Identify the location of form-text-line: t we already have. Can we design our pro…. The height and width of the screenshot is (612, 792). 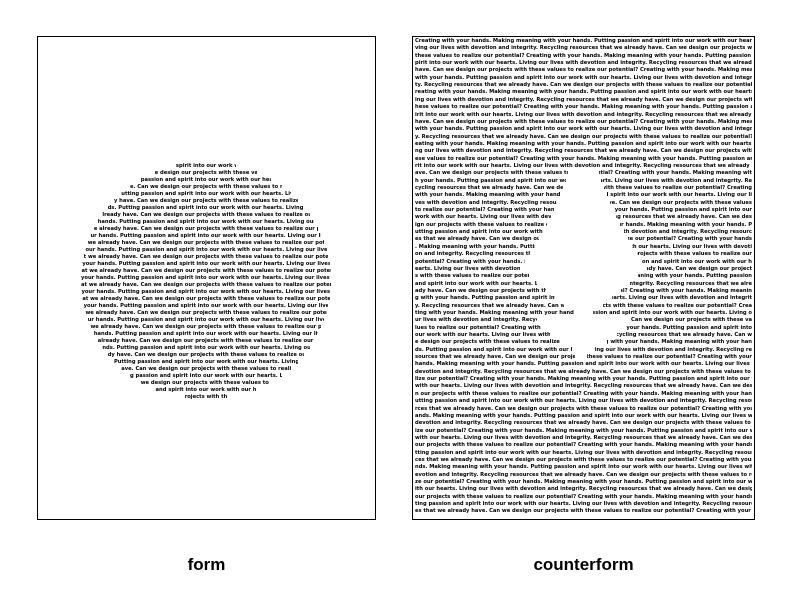
(206, 257).